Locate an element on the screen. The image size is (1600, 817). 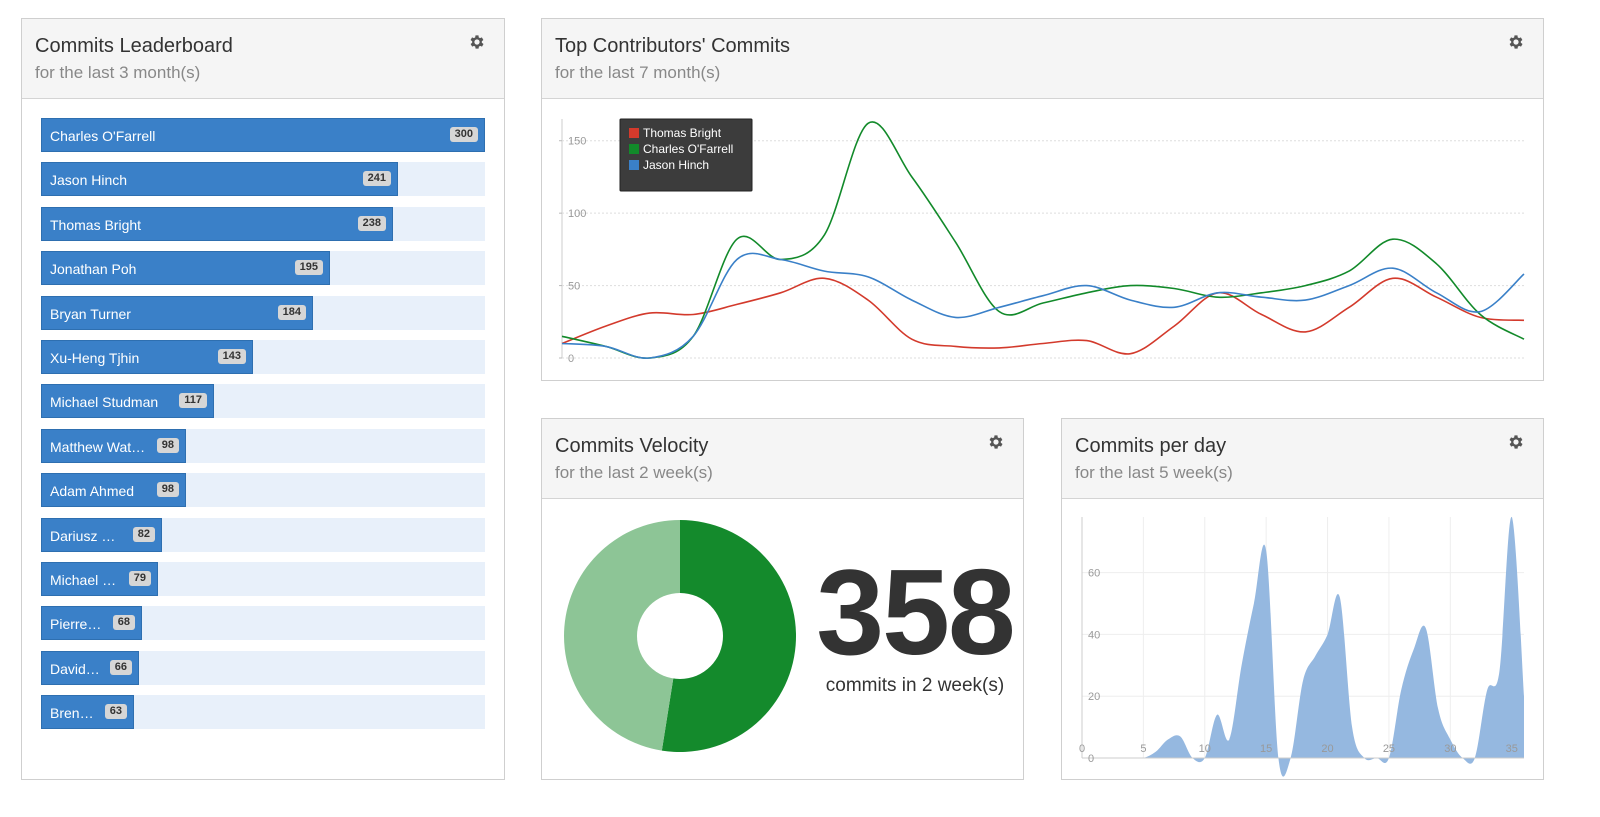
x-tick-label: 15 is located at coordinates (1266, 749).